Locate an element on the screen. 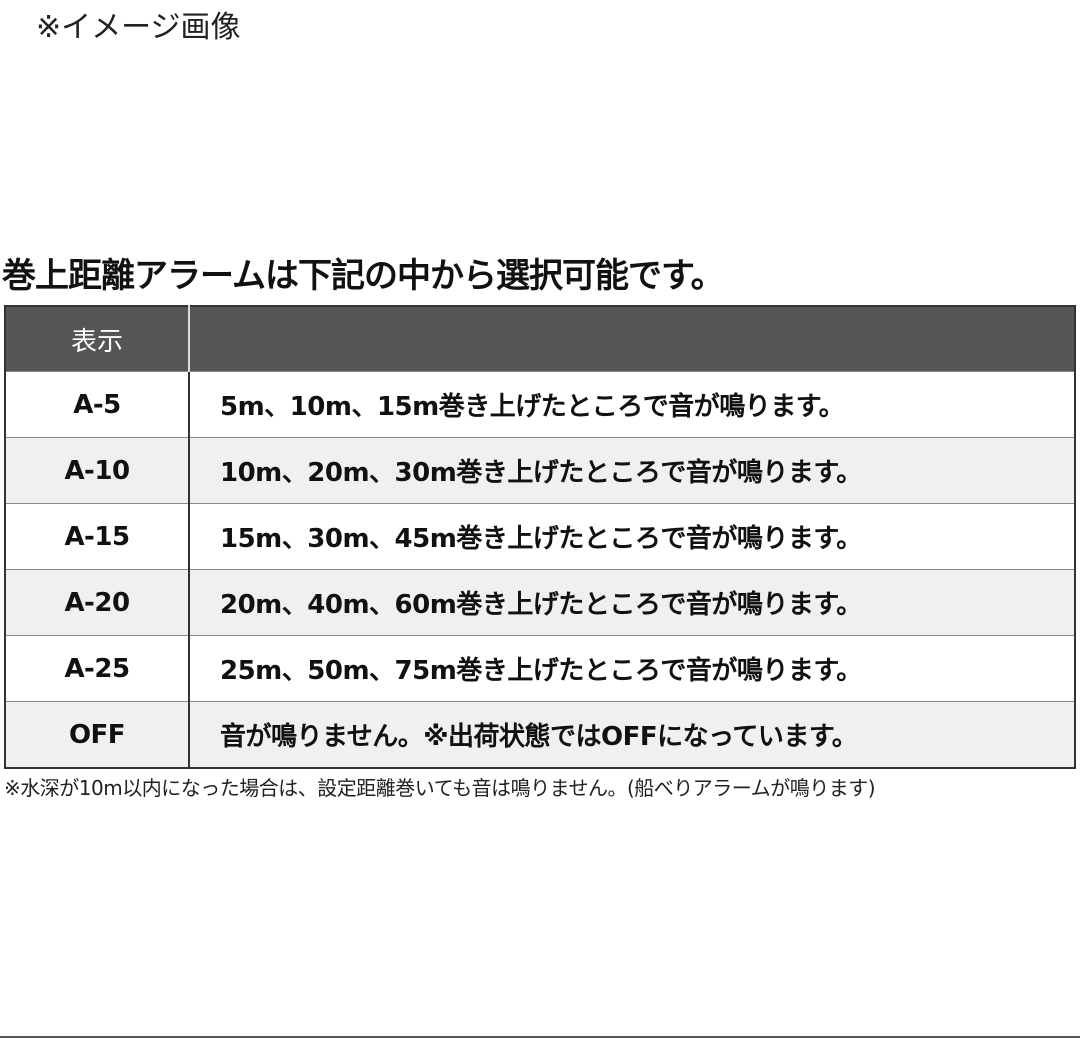 The width and height of the screenshot is (1080, 1041). table-header: 表示 is located at coordinates (540, 339).